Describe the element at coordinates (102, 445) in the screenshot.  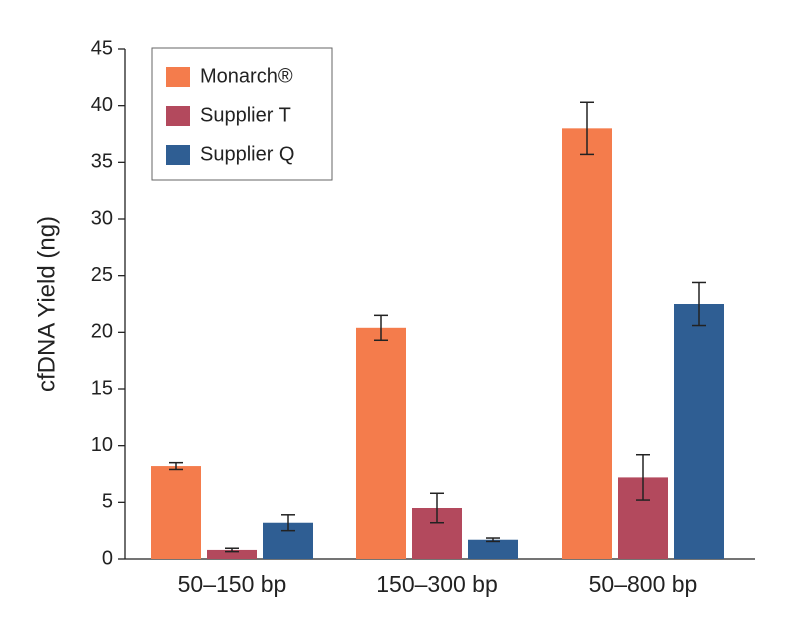
I see `y-tick-label: 10` at that location.